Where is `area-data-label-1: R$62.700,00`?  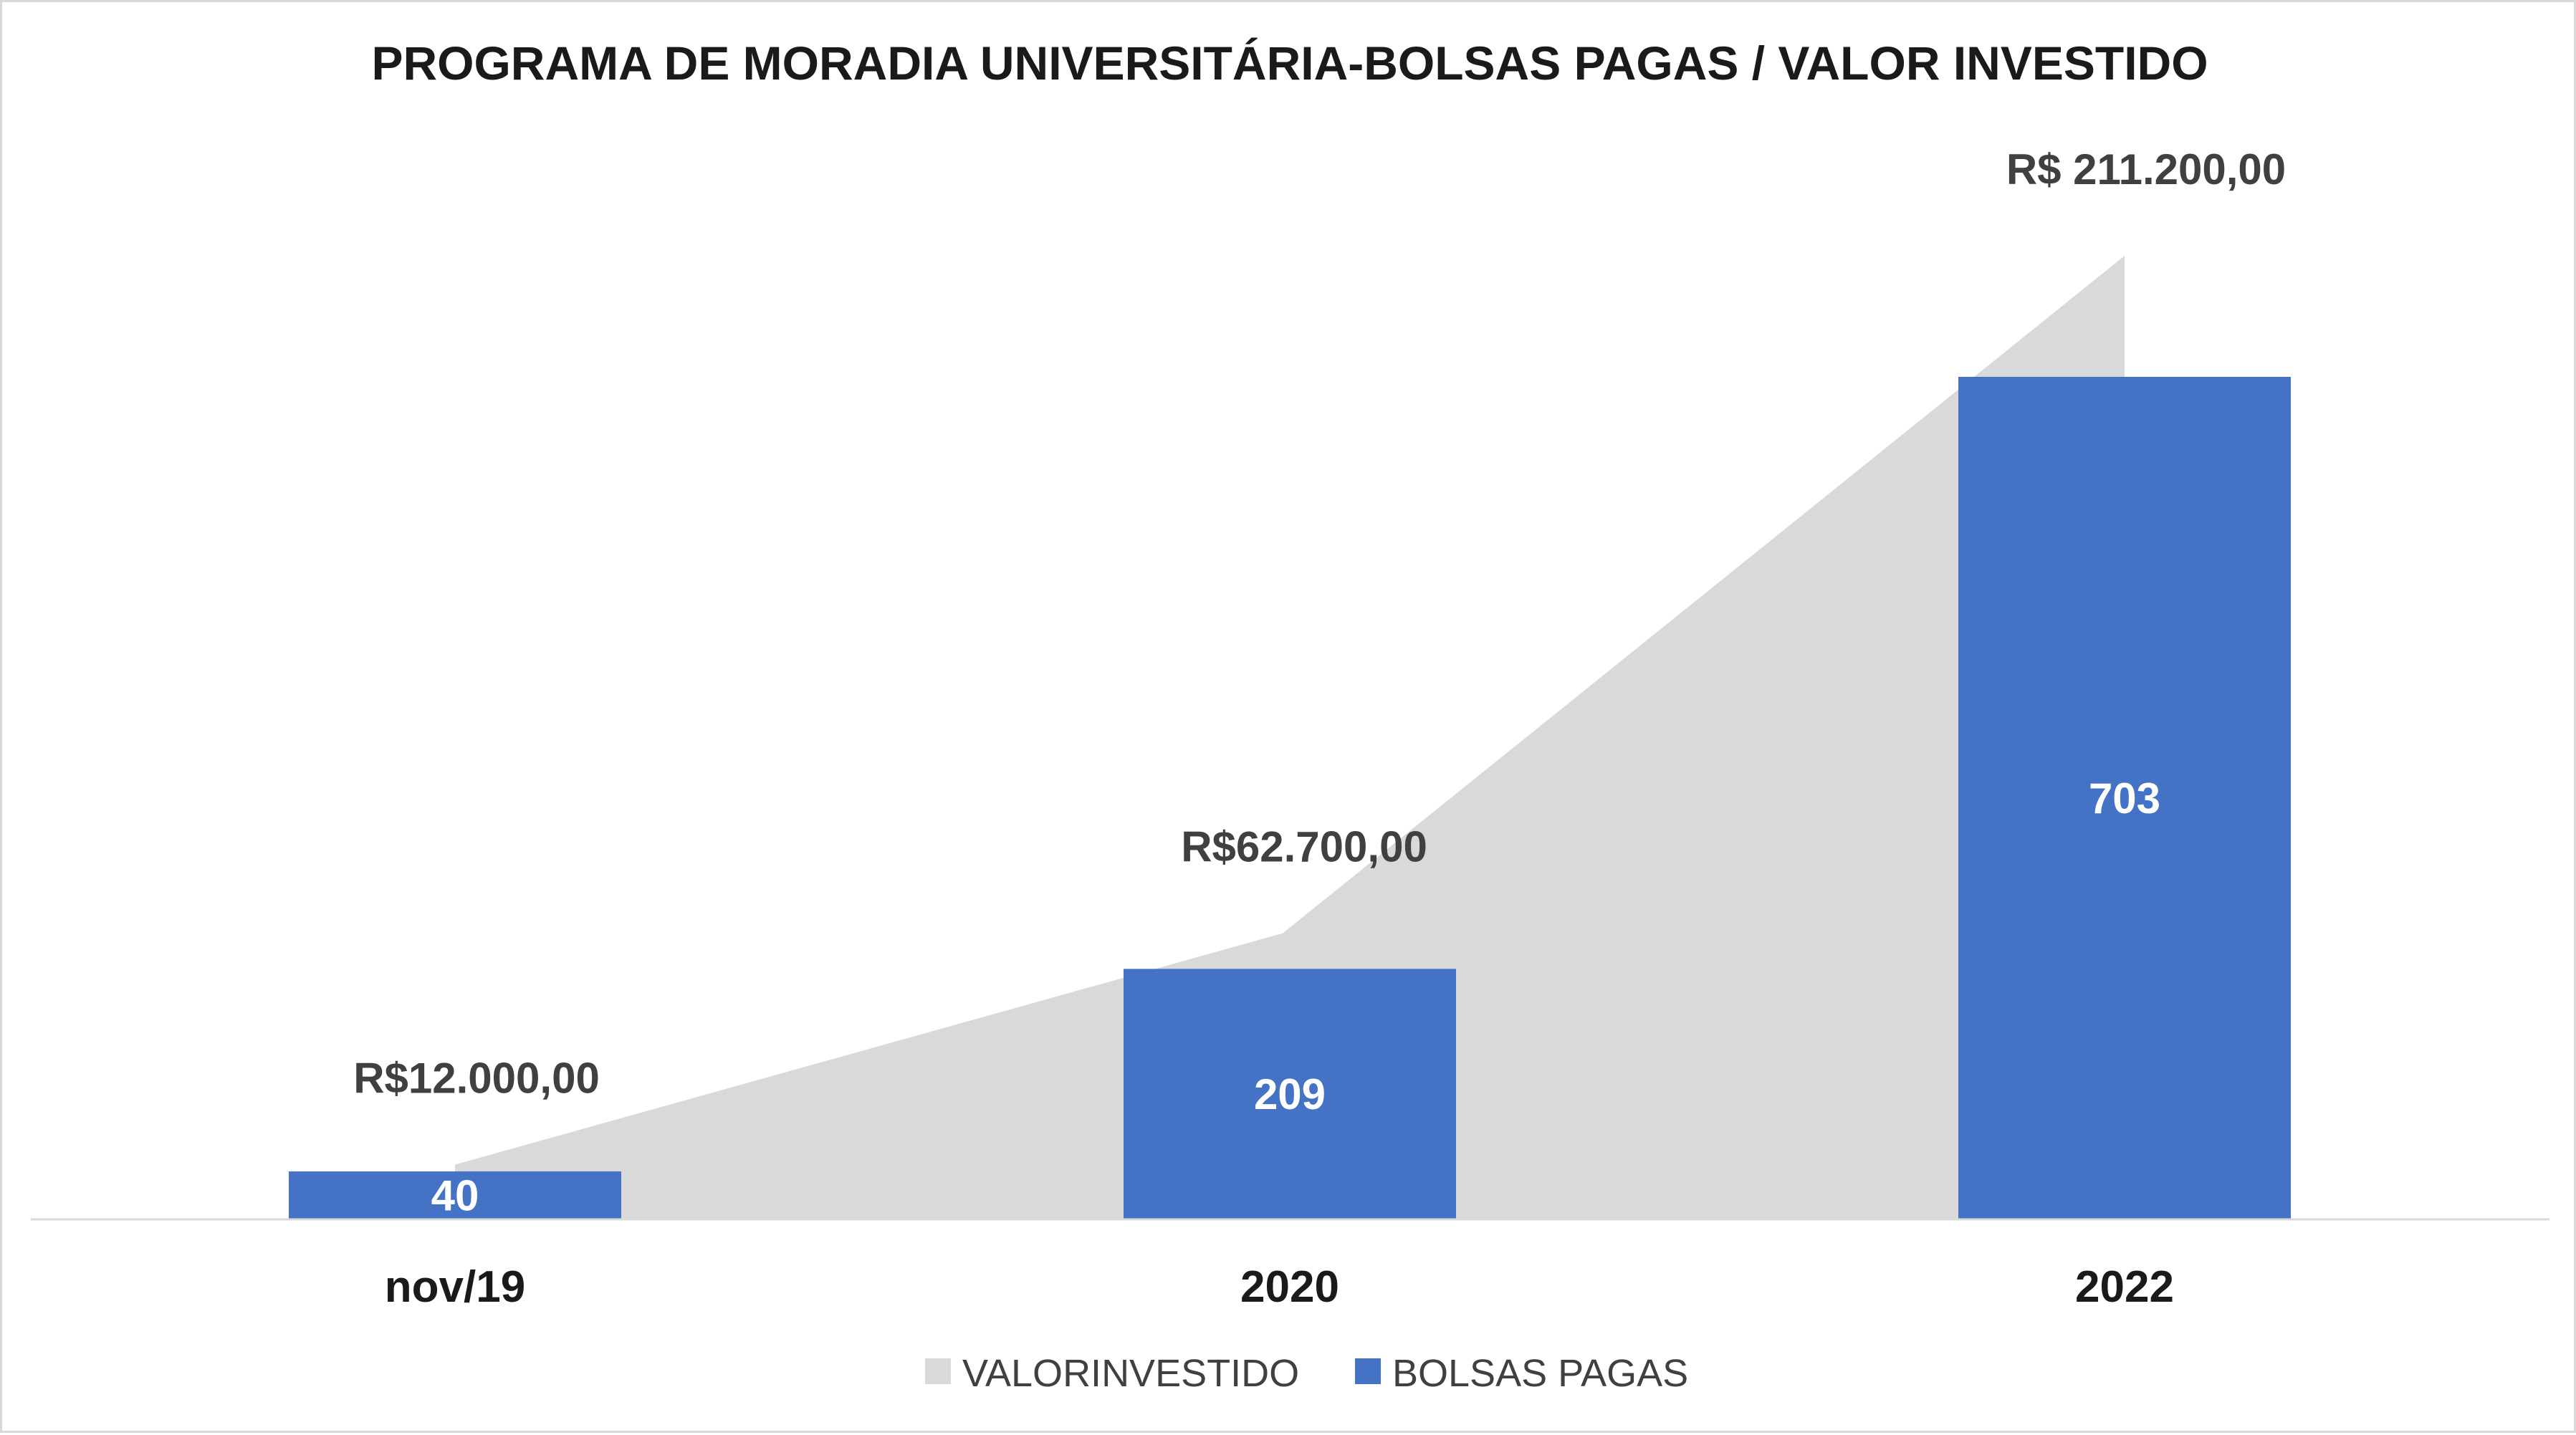
area-data-label-1: R$62.700,00 is located at coordinates (1304, 847).